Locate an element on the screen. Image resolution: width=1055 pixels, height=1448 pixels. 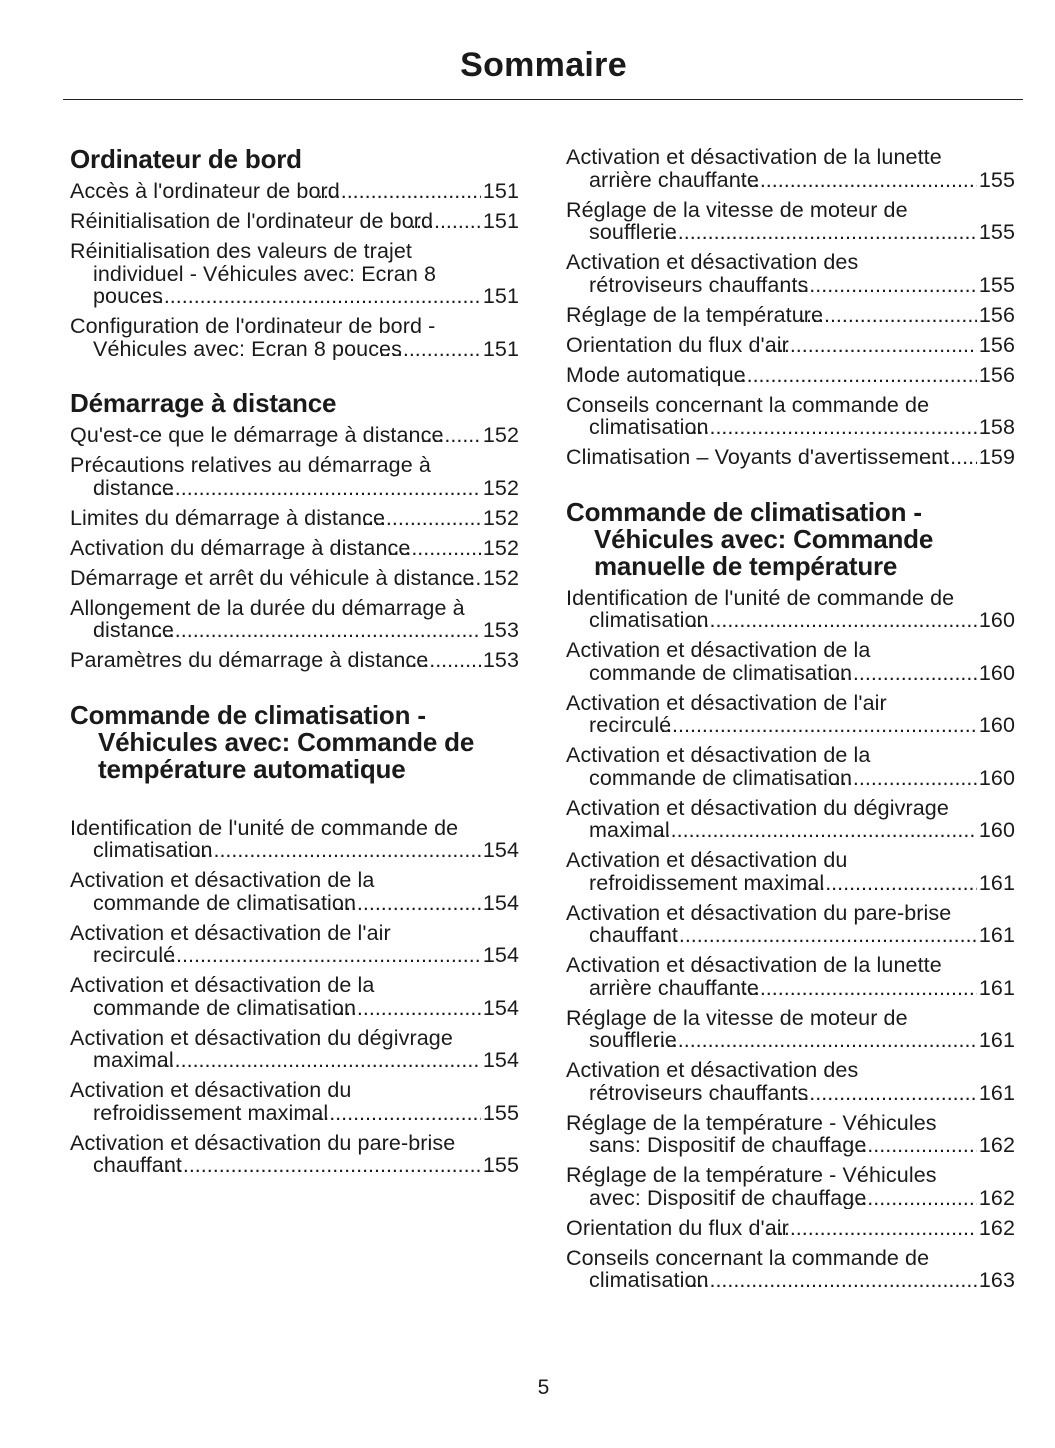
toc-entry: Réglage de la température 156 is located at coordinates (790, 315).